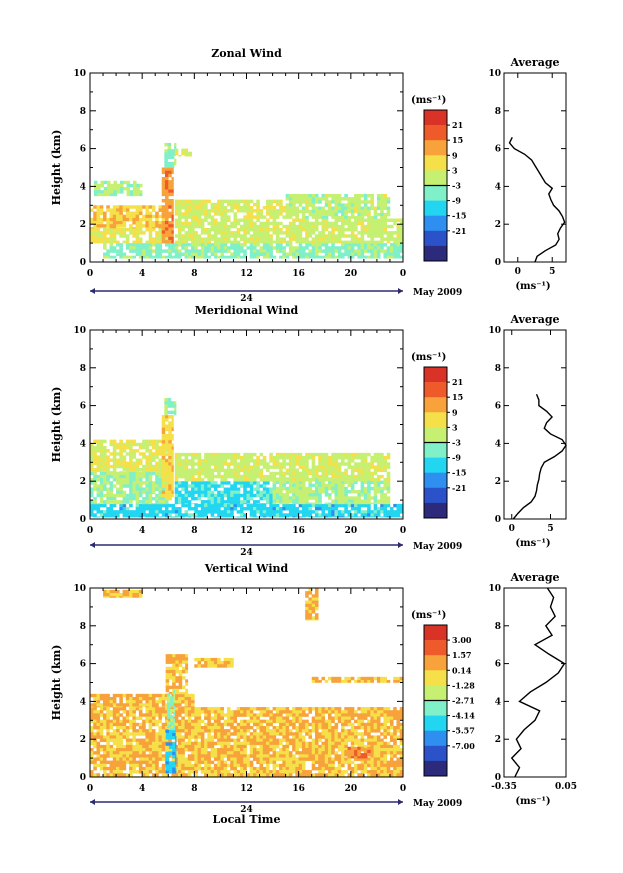 This screenshot has height=873, width=623. I want to click on average-y-tick-label: 2, so click(498, 225).